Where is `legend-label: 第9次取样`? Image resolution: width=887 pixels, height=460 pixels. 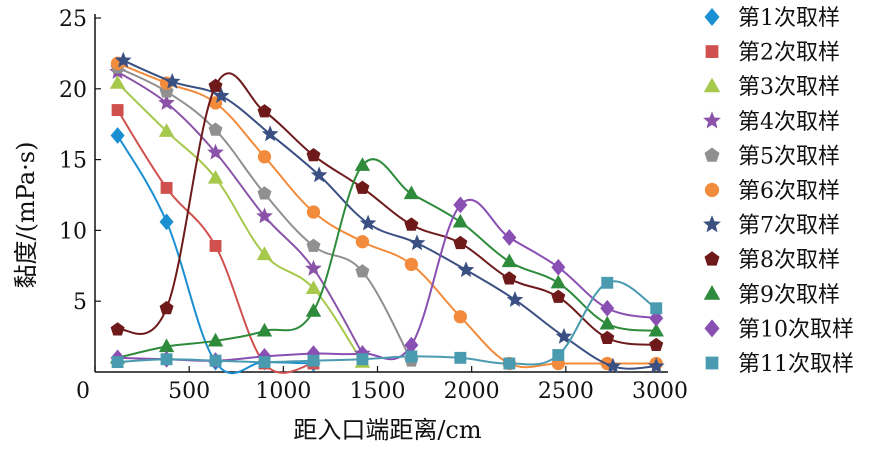
legend-label: 第9次取样 is located at coordinates (789, 295).